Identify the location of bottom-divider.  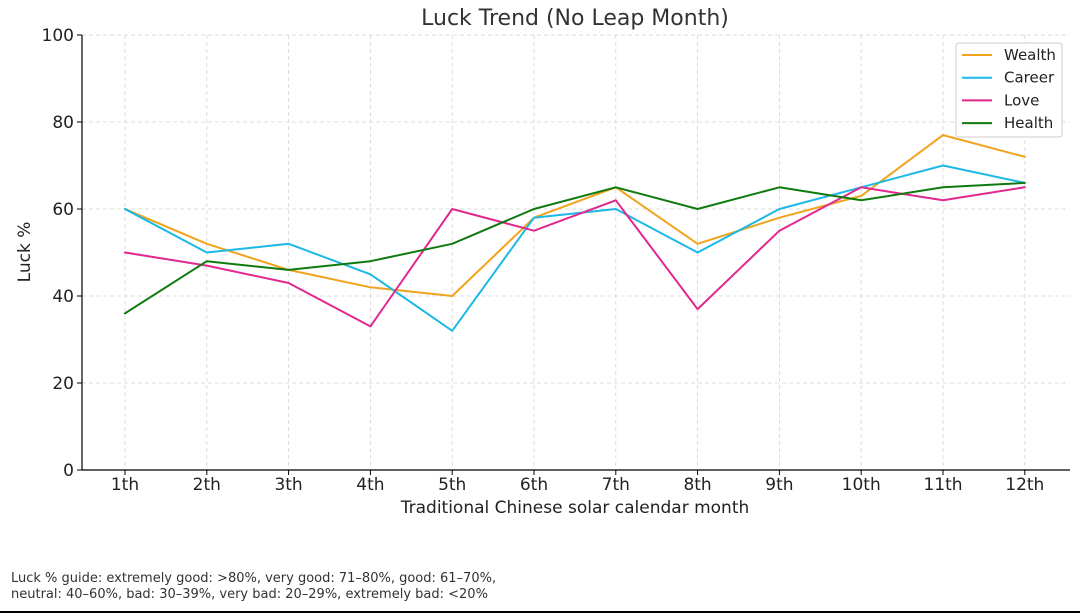
(540, 612).